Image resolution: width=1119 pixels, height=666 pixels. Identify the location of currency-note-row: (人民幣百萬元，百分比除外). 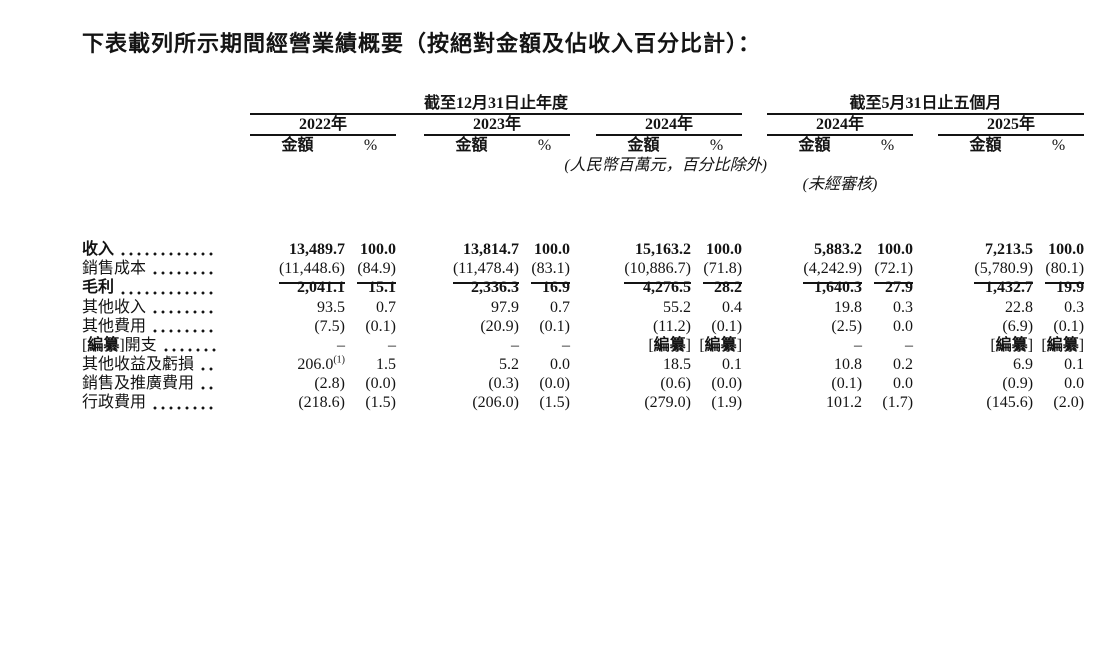
(583, 165).